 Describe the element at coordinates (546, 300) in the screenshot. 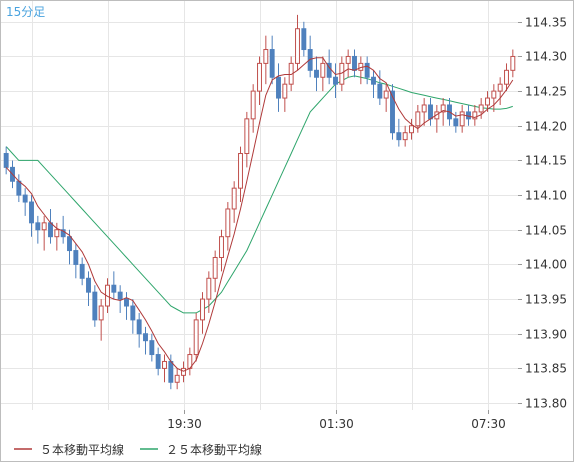

I see `y-tick-label: 113.95` at that location.